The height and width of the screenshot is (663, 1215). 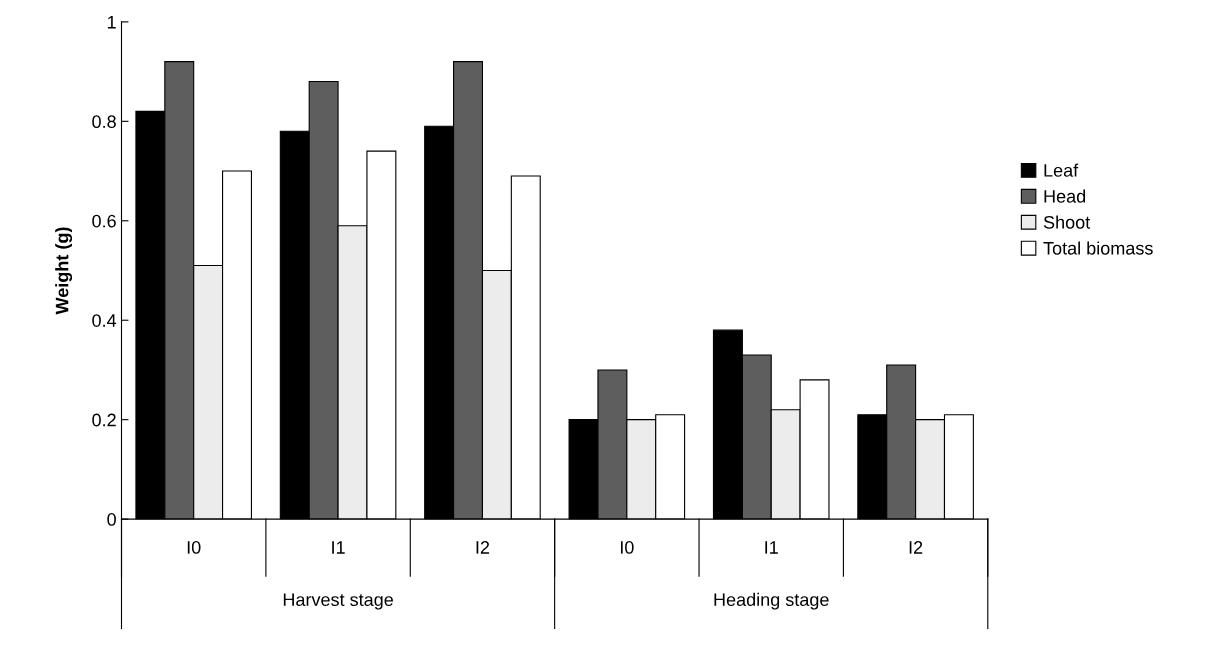 I want to click on y-tick-label: 0.2, so click(x=104, y=420).